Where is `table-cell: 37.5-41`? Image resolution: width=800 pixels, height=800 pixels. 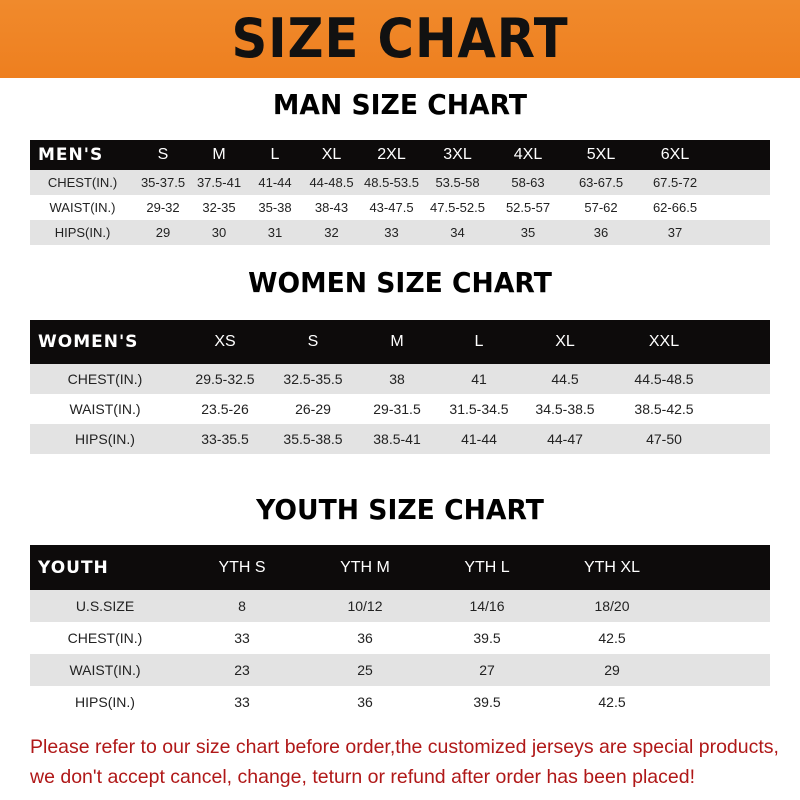
table-cell: 37.5-41 is located at coordinates (219, 182).